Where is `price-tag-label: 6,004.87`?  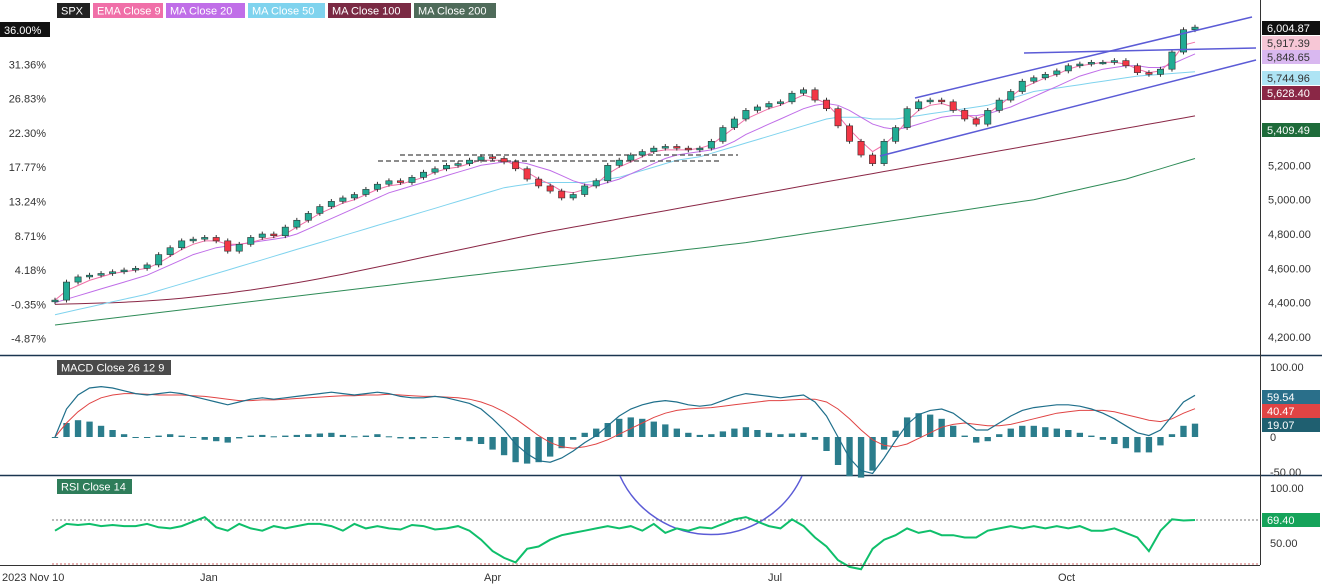 price-tag-label: 6,004.87 is located at coordinates (1288, 29).